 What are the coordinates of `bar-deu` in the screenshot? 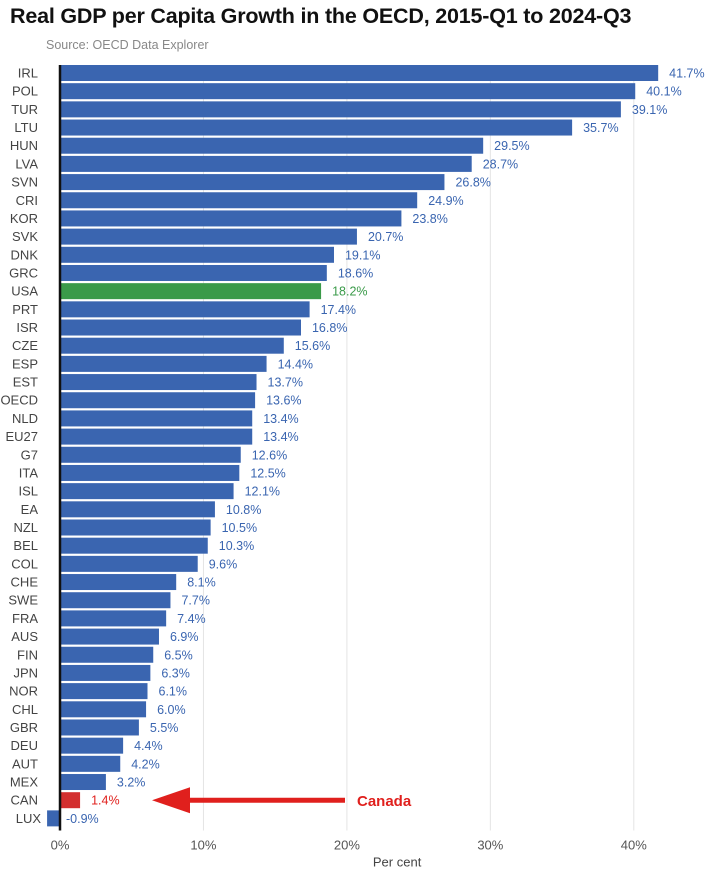 It's located at (92, 745).